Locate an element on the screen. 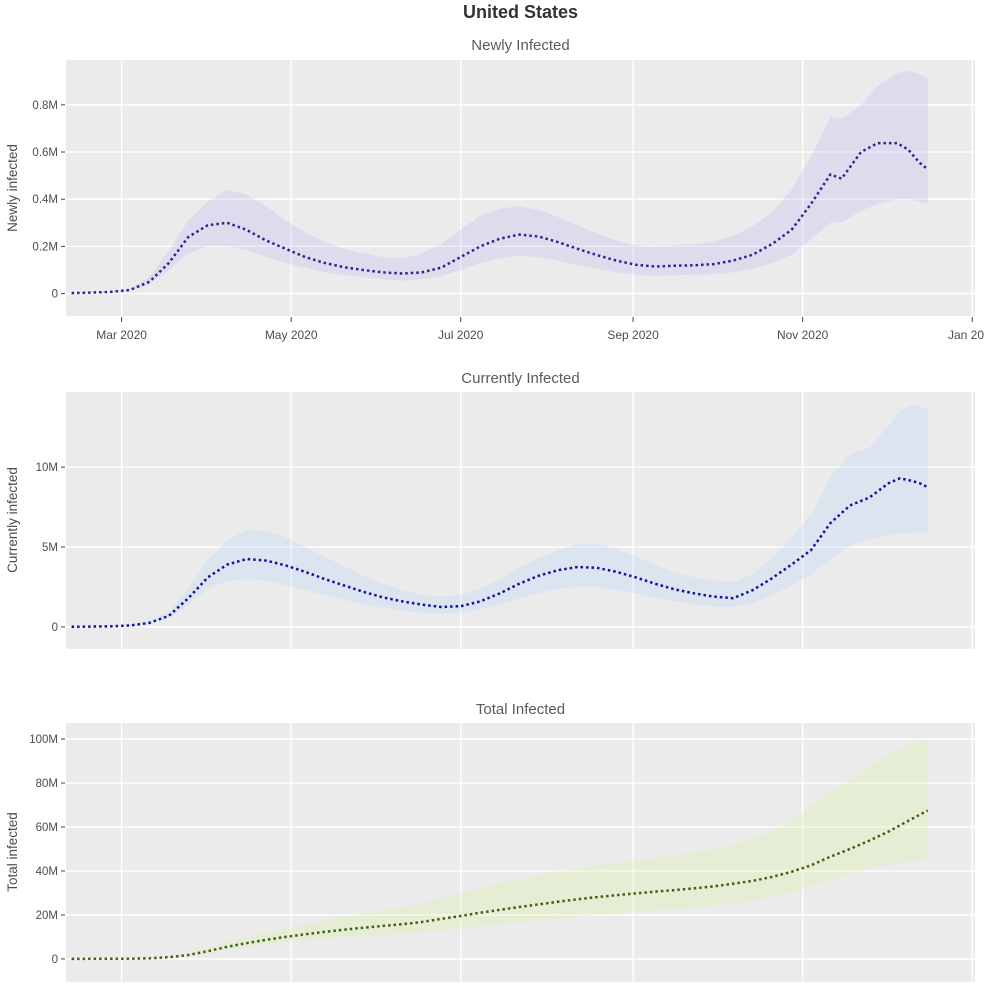 The height and width of the screenshot is (993, 985). y-tick-label: 60M is located at coordinates (47, 828).